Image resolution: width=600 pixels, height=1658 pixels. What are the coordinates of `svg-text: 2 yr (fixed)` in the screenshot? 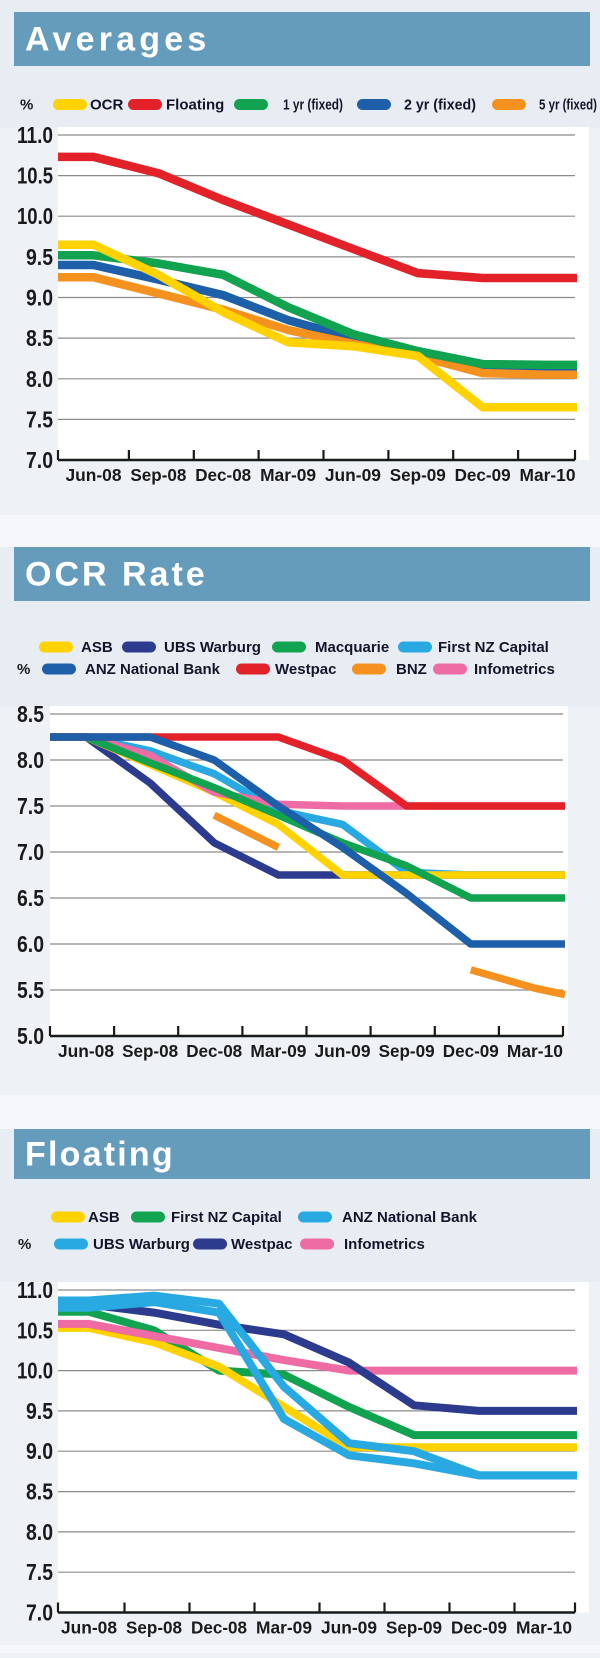 It's located at (440, 105).